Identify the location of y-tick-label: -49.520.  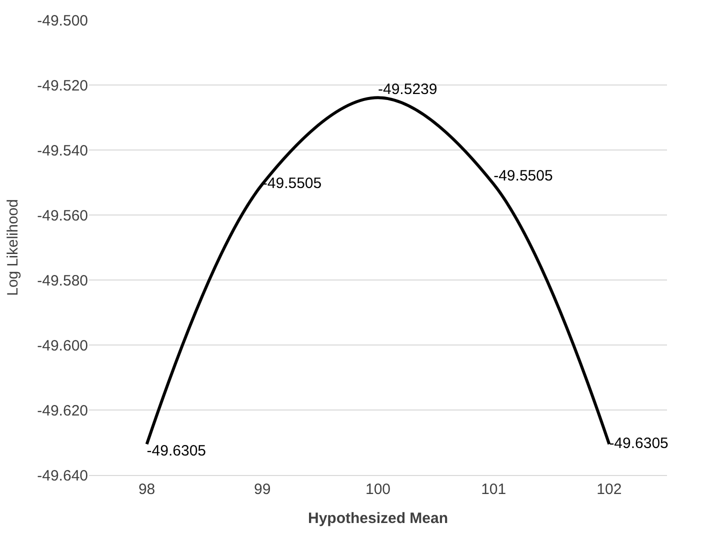
(62, 85).